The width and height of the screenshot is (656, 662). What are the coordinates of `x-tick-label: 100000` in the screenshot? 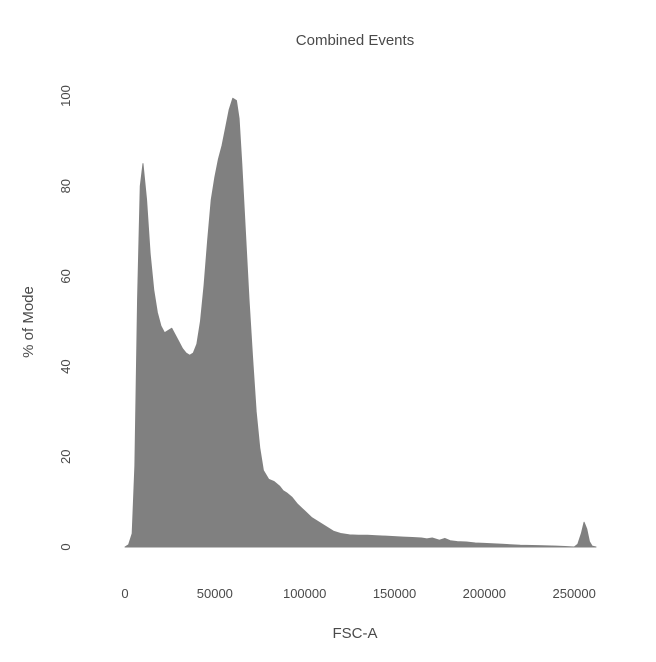 It's located at (304, 593).